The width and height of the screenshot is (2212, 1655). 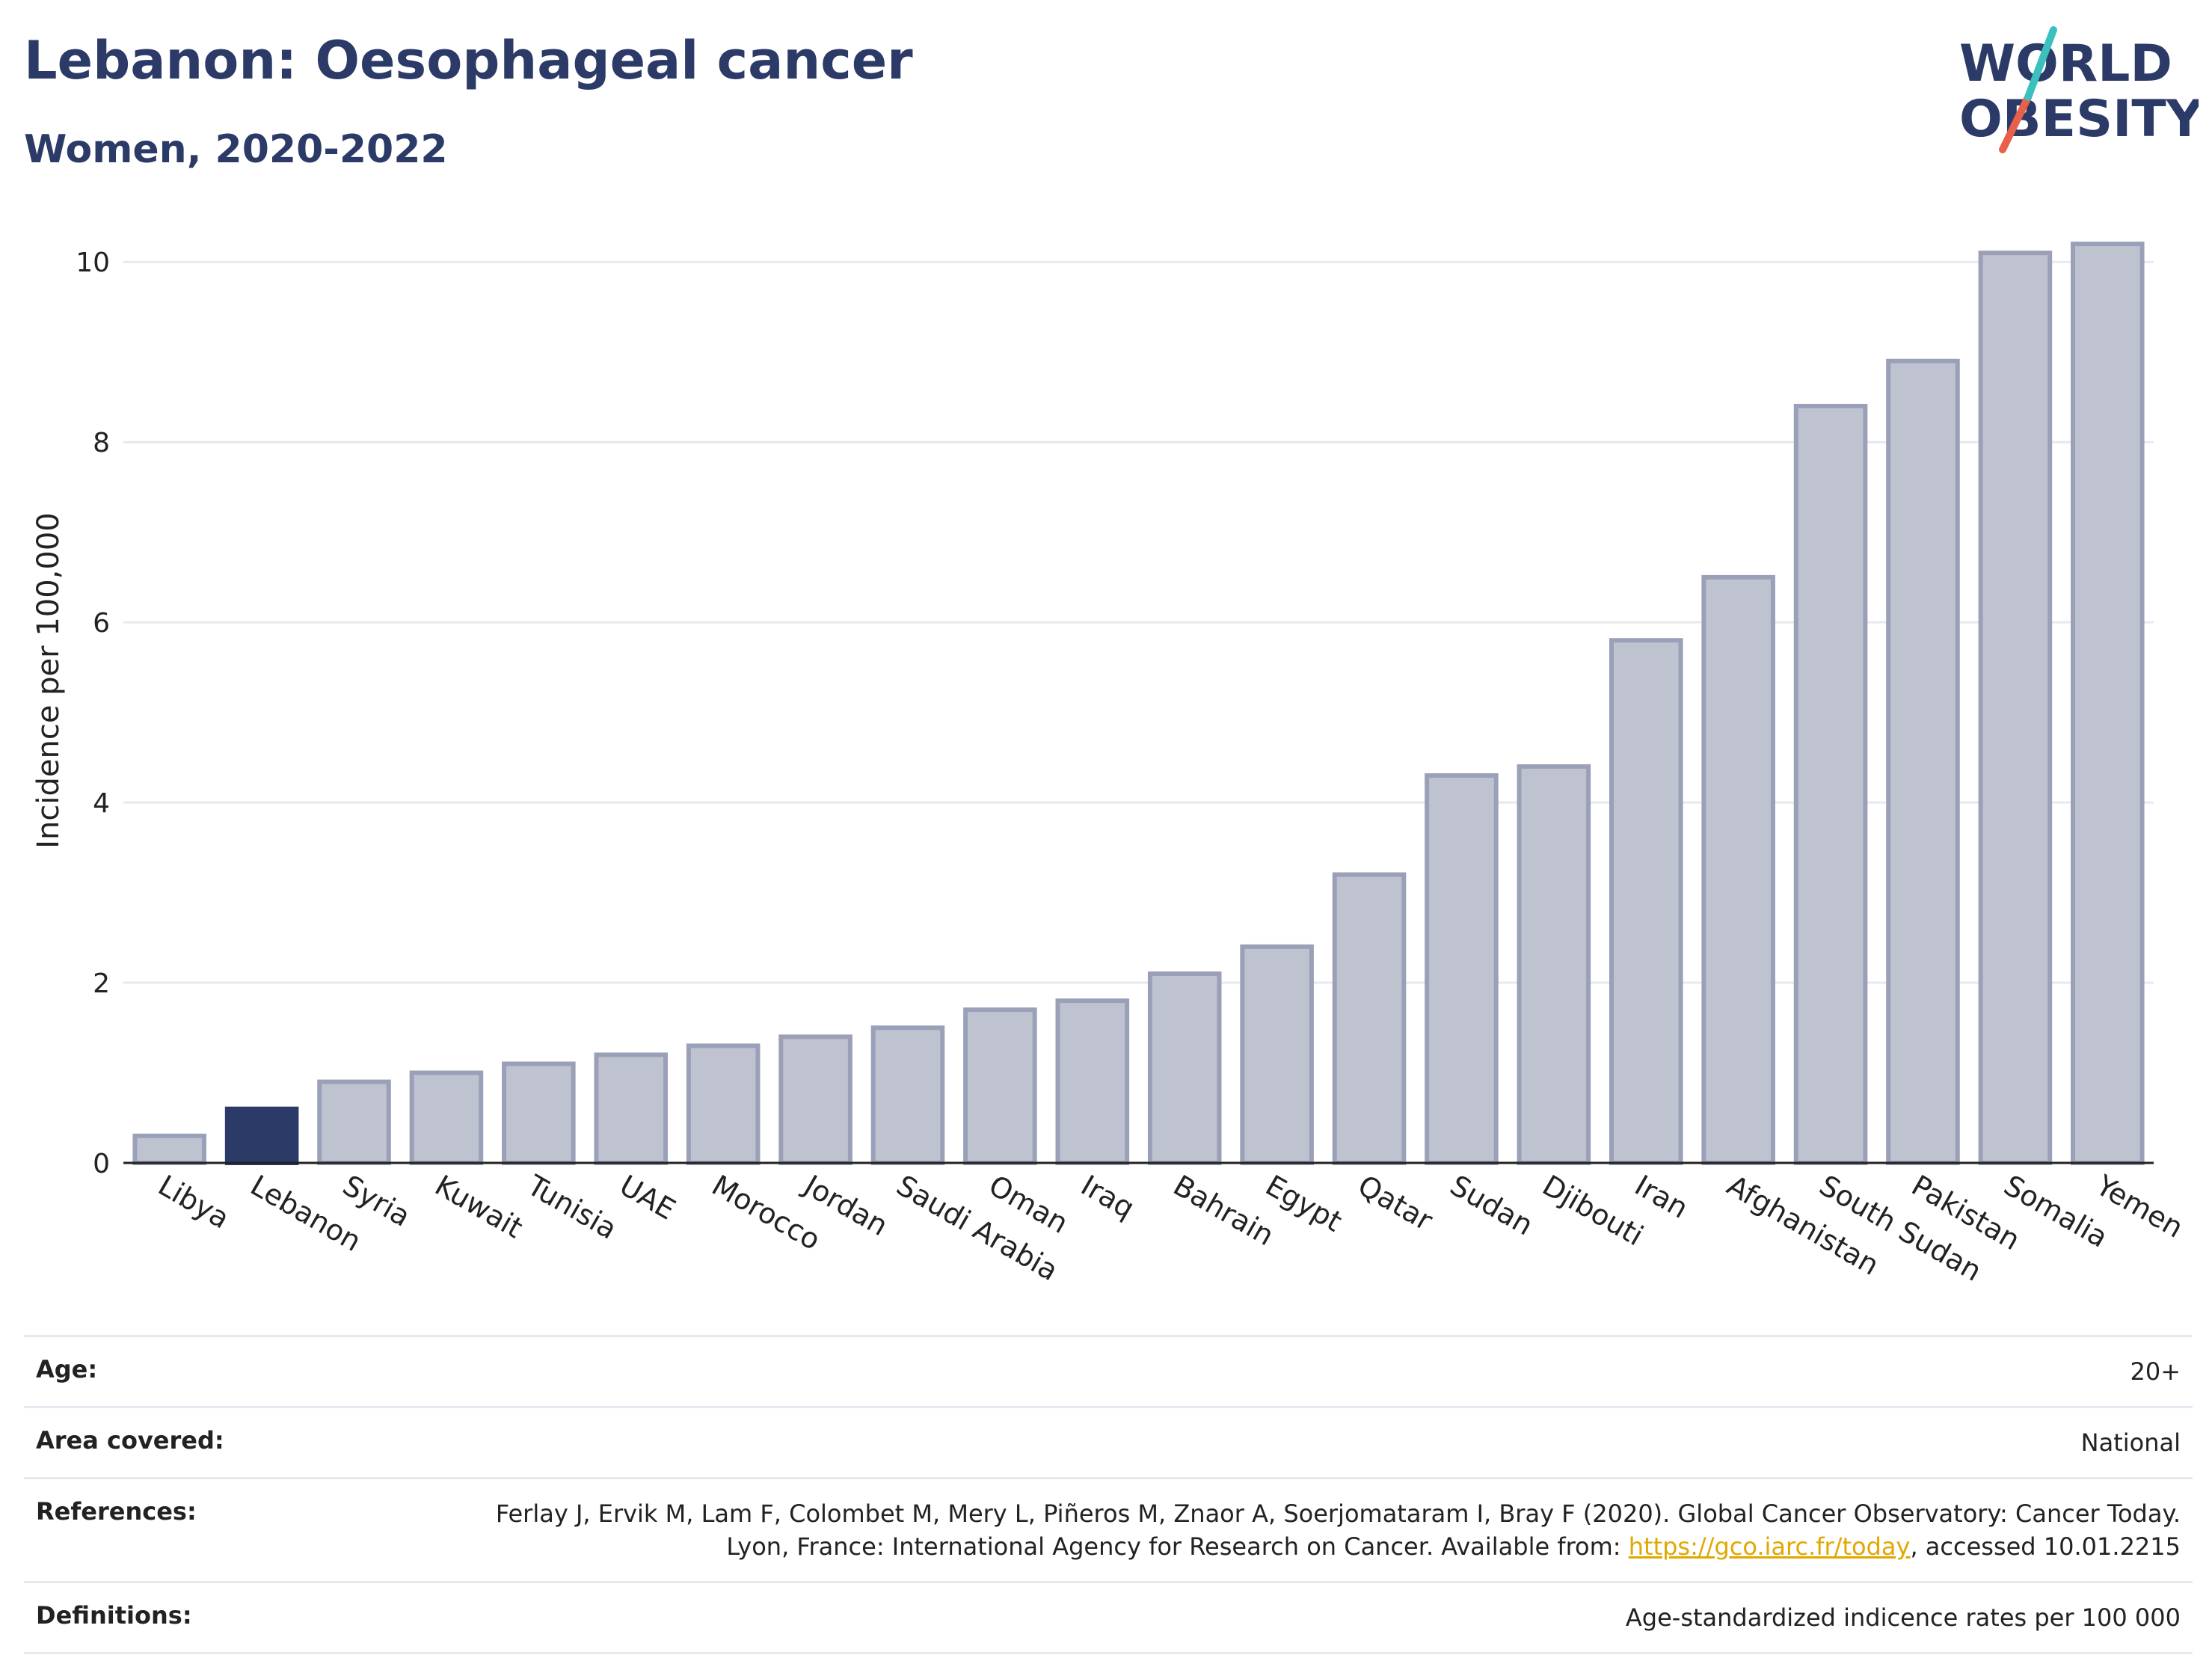 What do you see at coordinates (2130, 1442) in the screenshot?
I see `area-value: National` at bounding box center [2130, 1442].